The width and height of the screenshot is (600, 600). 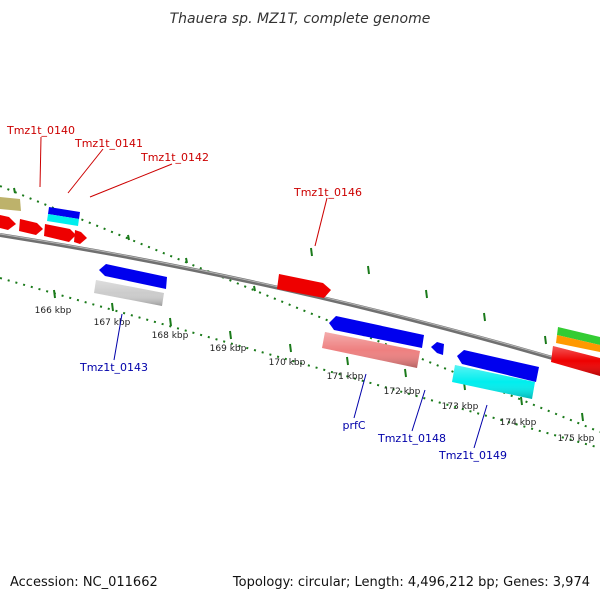 I want to click on gene-red-d, so click(x=80, y=237).